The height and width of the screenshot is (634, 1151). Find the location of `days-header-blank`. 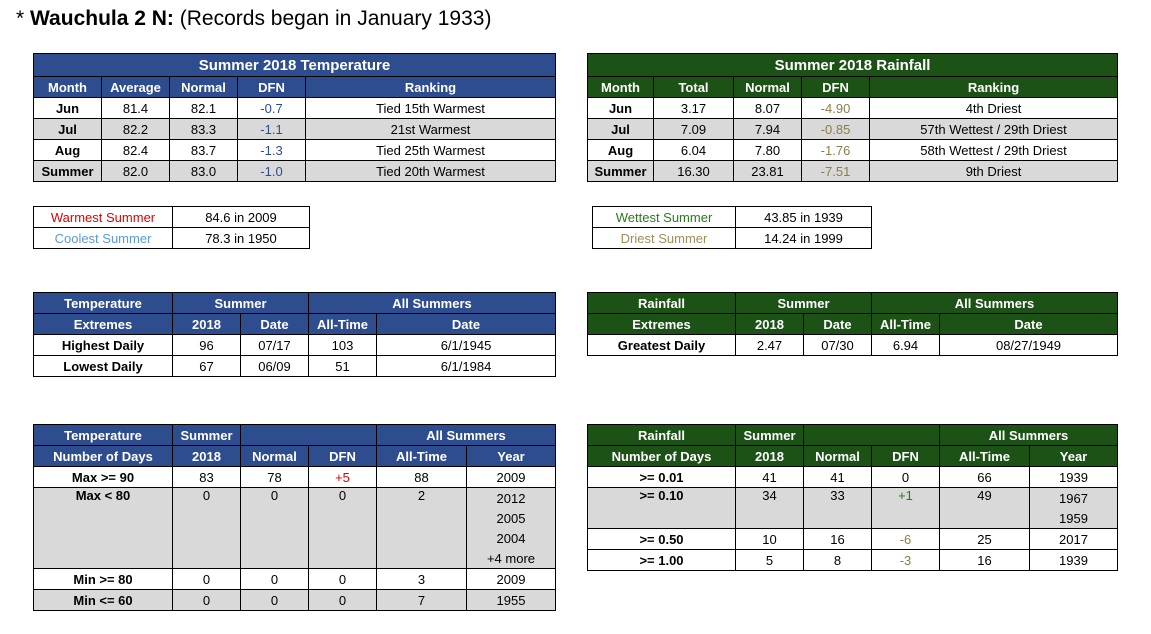

days-header-blank is located at coordinates (308, 435).